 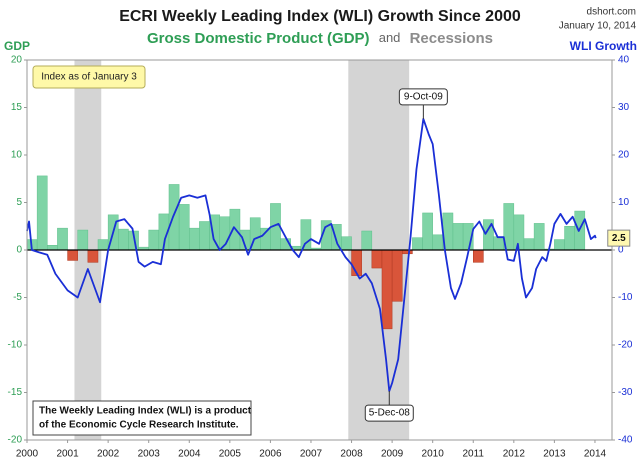 I want to click on y2-tick-label: 40, so click(x=624, y=60).